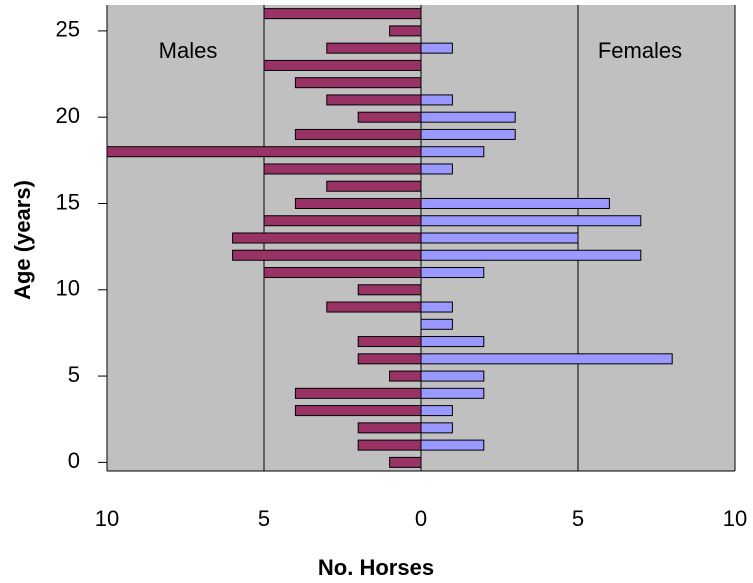  What do you see at coordinates (421, 518) in the screenshot?
I see `x-tick-label: 0` at bounding box center [421, 518].